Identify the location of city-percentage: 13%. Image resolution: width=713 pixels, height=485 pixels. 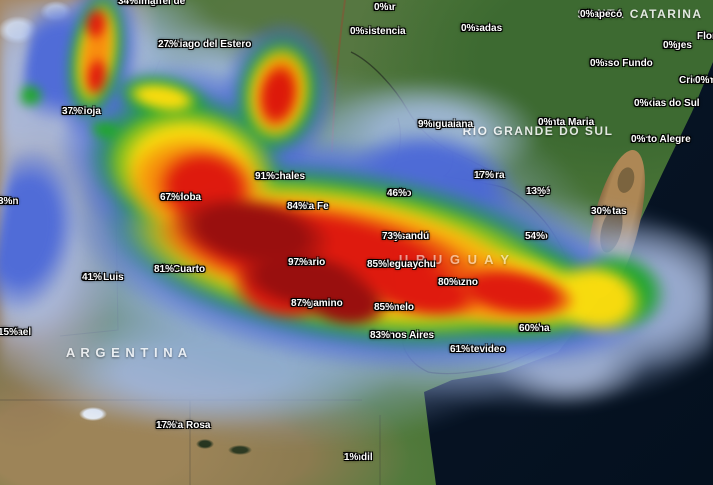
(536, 191).